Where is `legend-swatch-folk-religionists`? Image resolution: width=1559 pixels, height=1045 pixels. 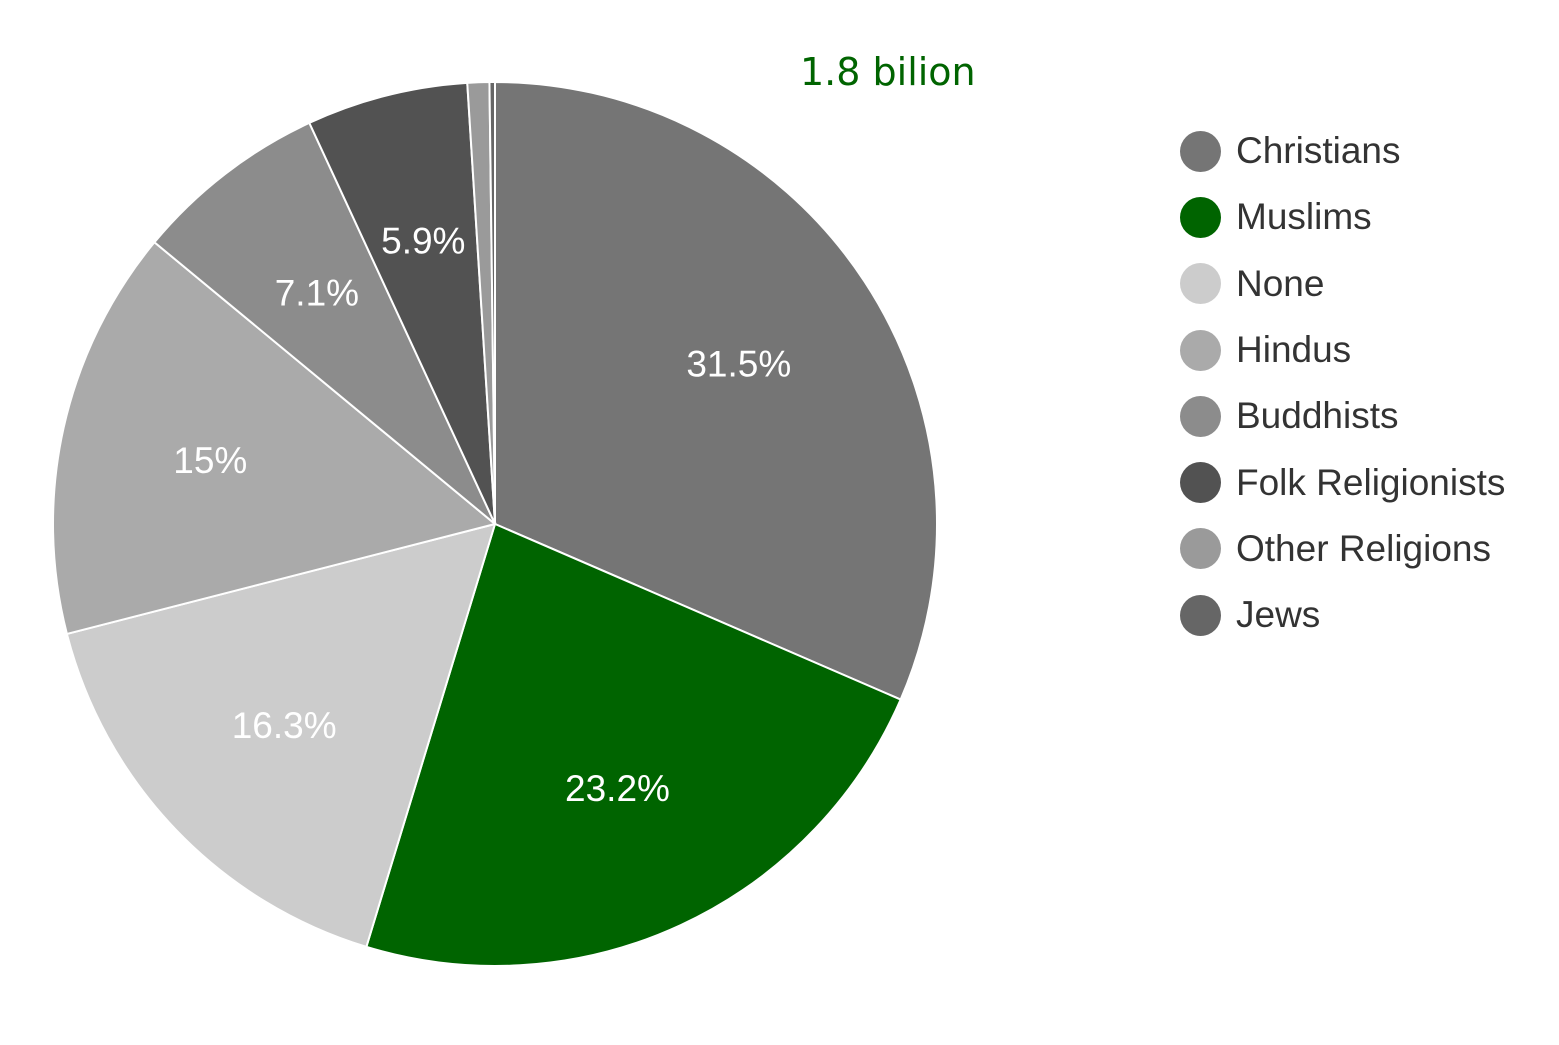 legend-swatch-folk-religionists is located at coordinates (1200, 483).